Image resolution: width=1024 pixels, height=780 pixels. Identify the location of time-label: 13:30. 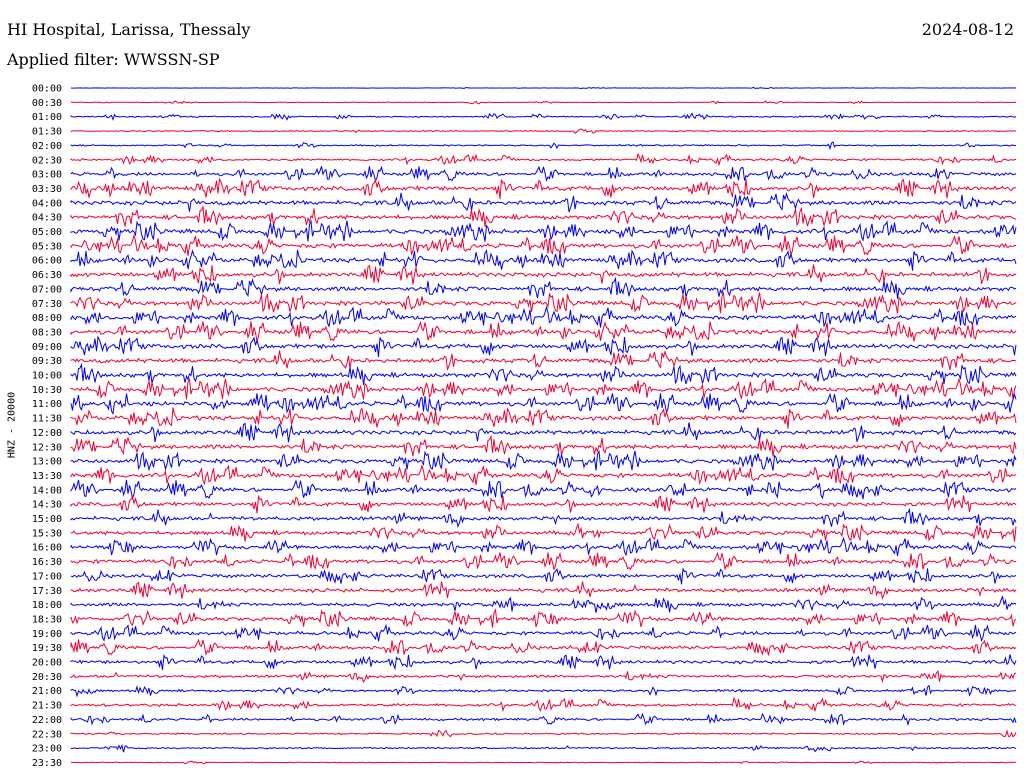
(47, 476).